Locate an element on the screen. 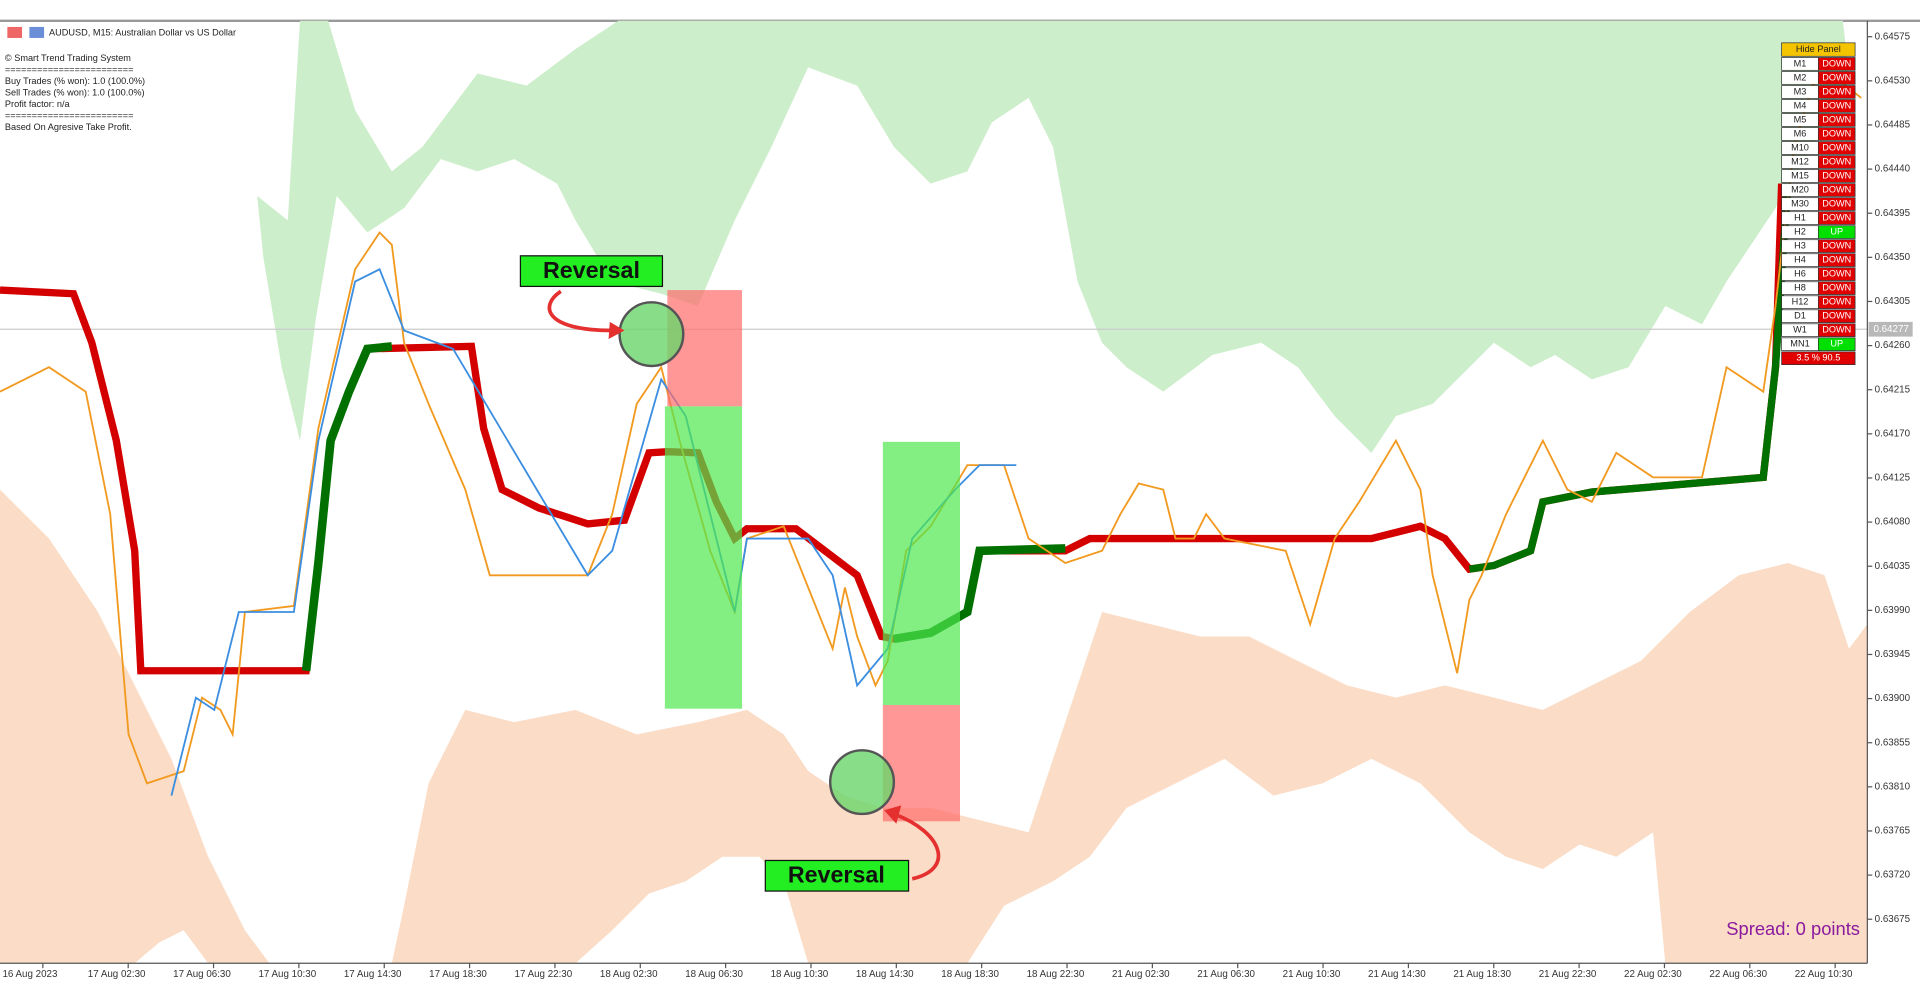 Image resolution: width=1920 pixels, height=1000 pixels. time-label: 17 Aug 02:30 is located at coordinates (117, 974).